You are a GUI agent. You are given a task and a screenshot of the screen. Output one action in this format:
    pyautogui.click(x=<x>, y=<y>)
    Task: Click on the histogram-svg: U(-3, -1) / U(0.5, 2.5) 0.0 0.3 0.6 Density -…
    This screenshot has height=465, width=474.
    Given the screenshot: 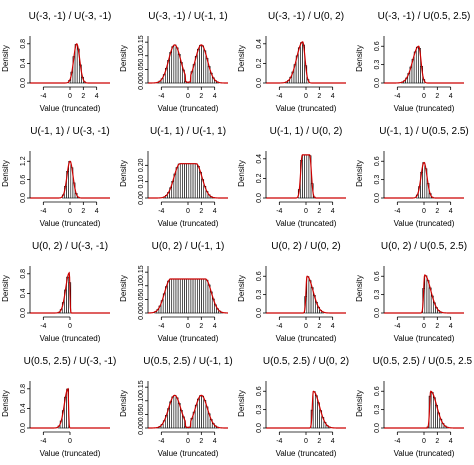 What is the action you would take?
    pyautogui.click(x=412, y=62)
    